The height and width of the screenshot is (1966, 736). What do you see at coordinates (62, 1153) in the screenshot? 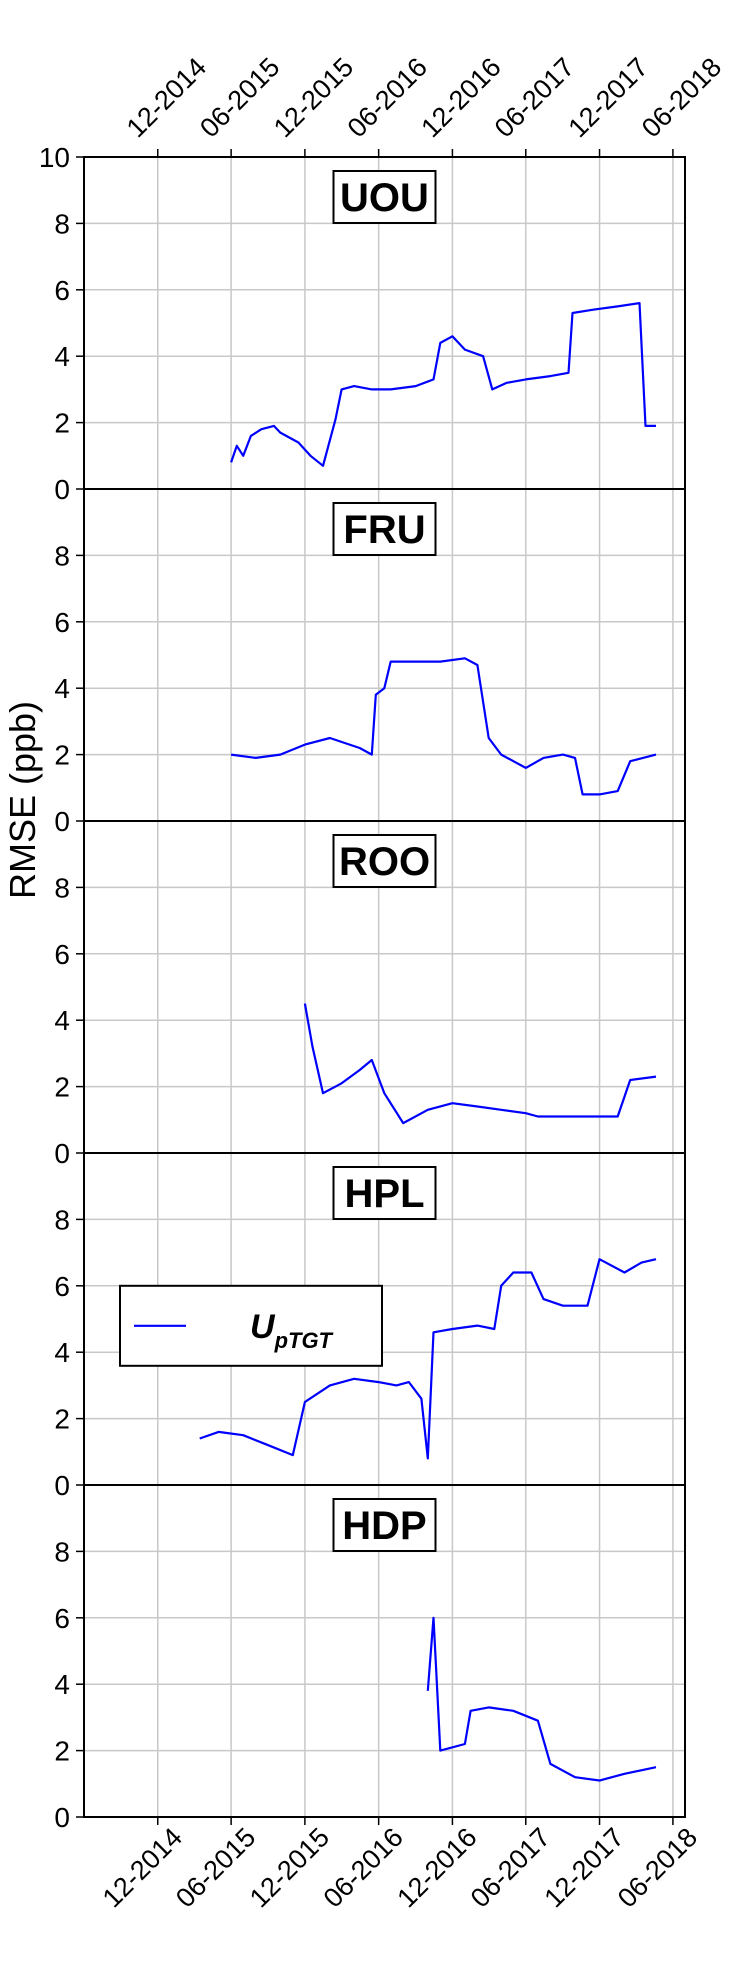
I see `y-tick-label-roo-0: 0` at bounding box center [62, 1153].